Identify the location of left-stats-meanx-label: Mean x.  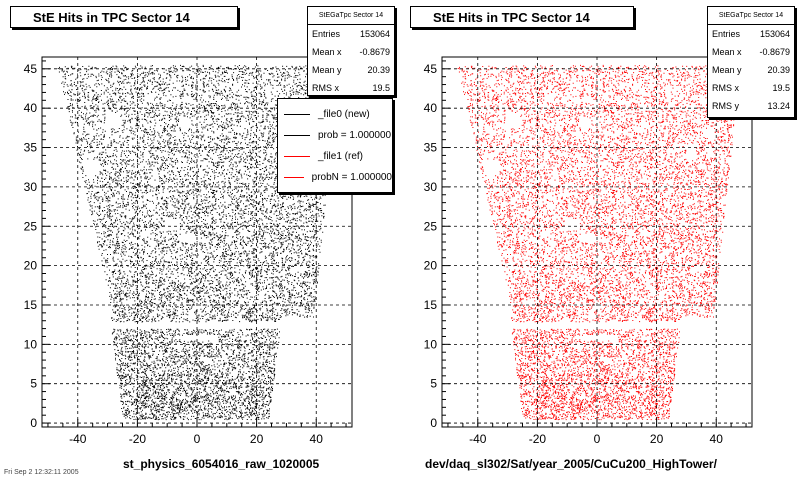
(327, 52).